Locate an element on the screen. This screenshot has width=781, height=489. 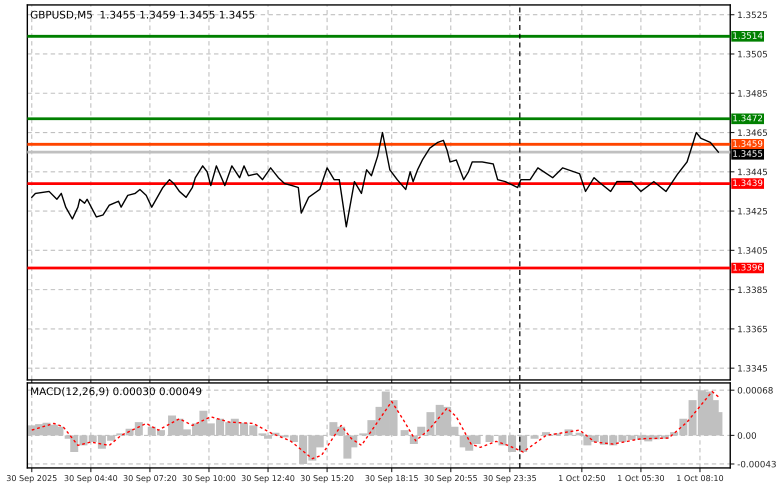
y-tick-label: 1.3525 is located at coordinates (753, 15).